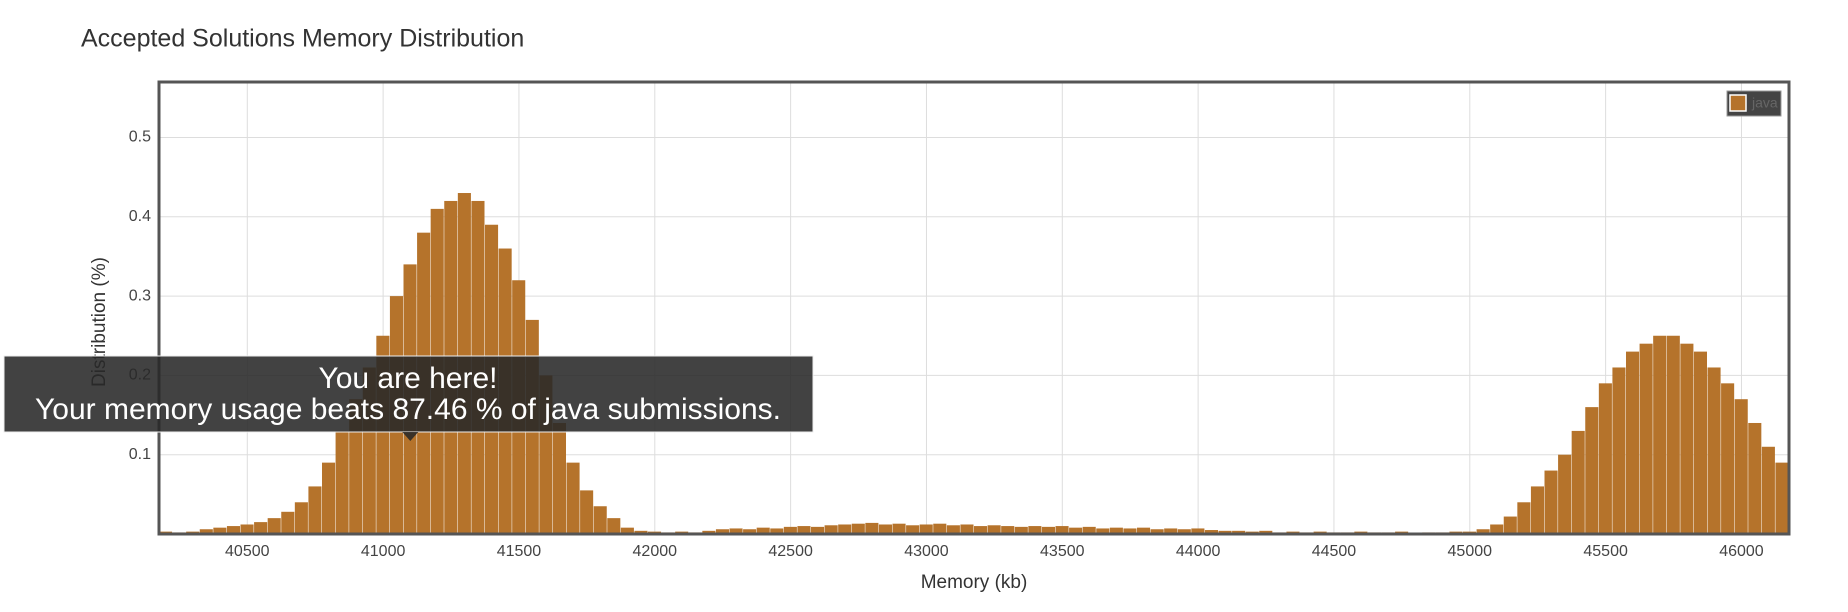  What do you see at coordinates (1334, 551) in the screenshot?
I see `x-tick-label: 44500` at bounding box center [1334, 551].